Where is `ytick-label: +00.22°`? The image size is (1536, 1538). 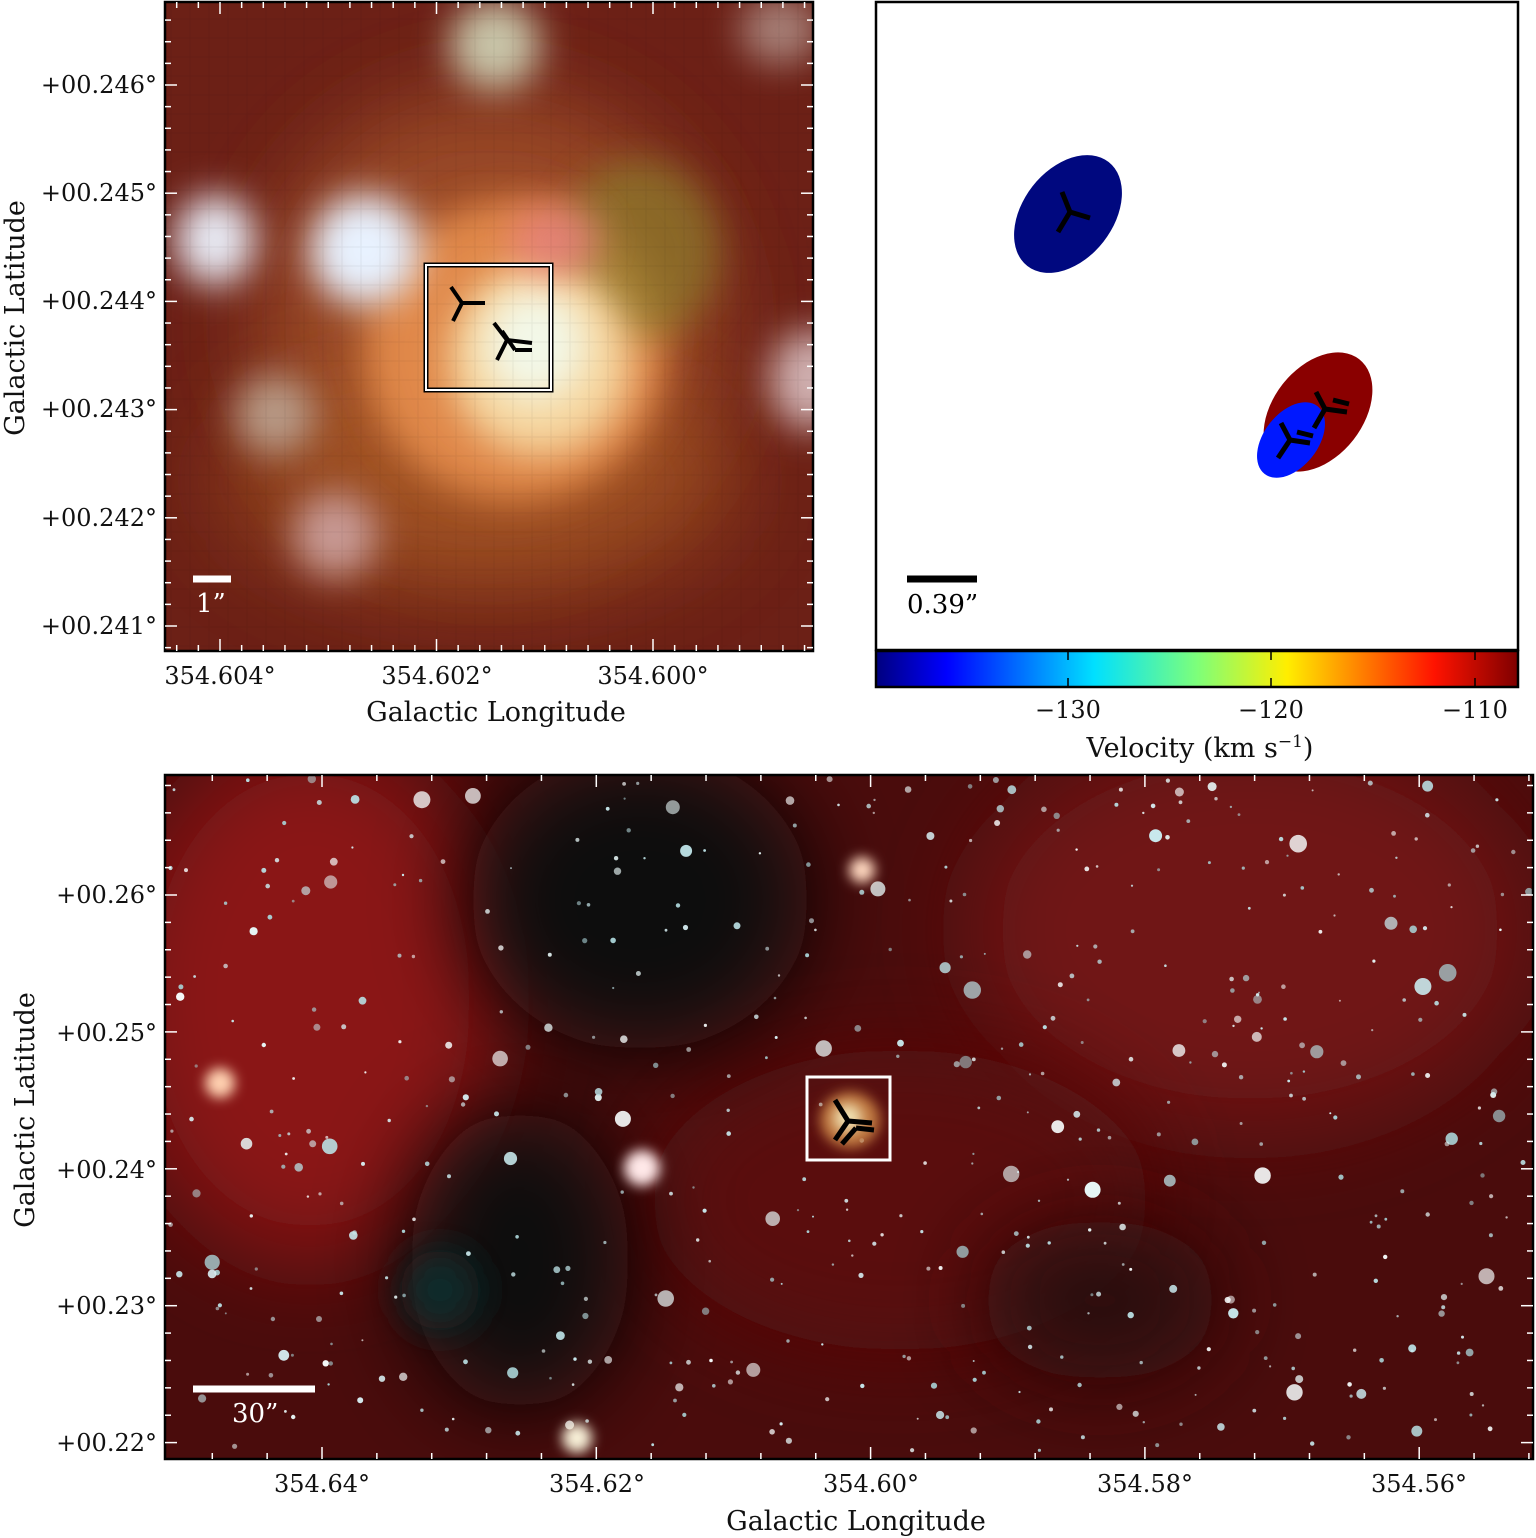 ytick-label: +00.22° is located at coordinates (106, 1443).